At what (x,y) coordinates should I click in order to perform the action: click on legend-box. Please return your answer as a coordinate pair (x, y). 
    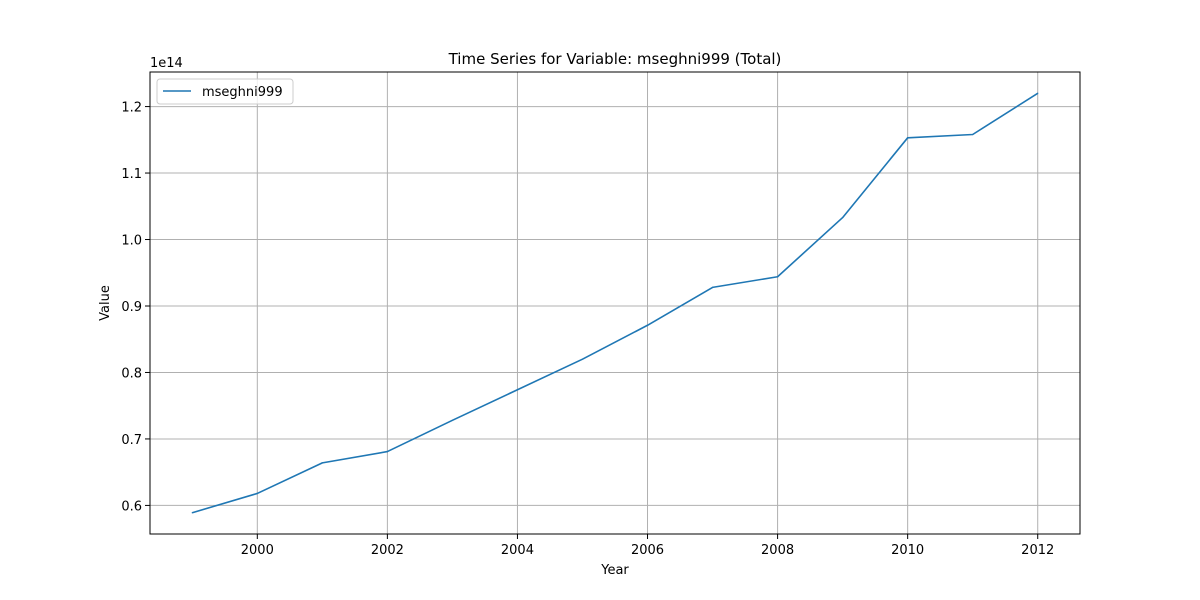
    Looking at the image, I should click on (225, 91).